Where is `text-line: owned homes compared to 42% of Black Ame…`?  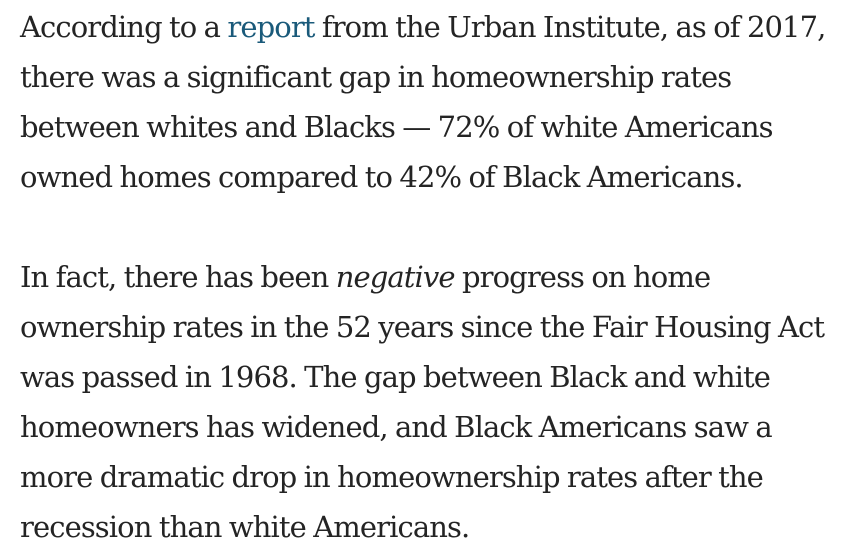 text-line: owned homes compared to 42% of Black Ame… is located at coordinates (382, 177).